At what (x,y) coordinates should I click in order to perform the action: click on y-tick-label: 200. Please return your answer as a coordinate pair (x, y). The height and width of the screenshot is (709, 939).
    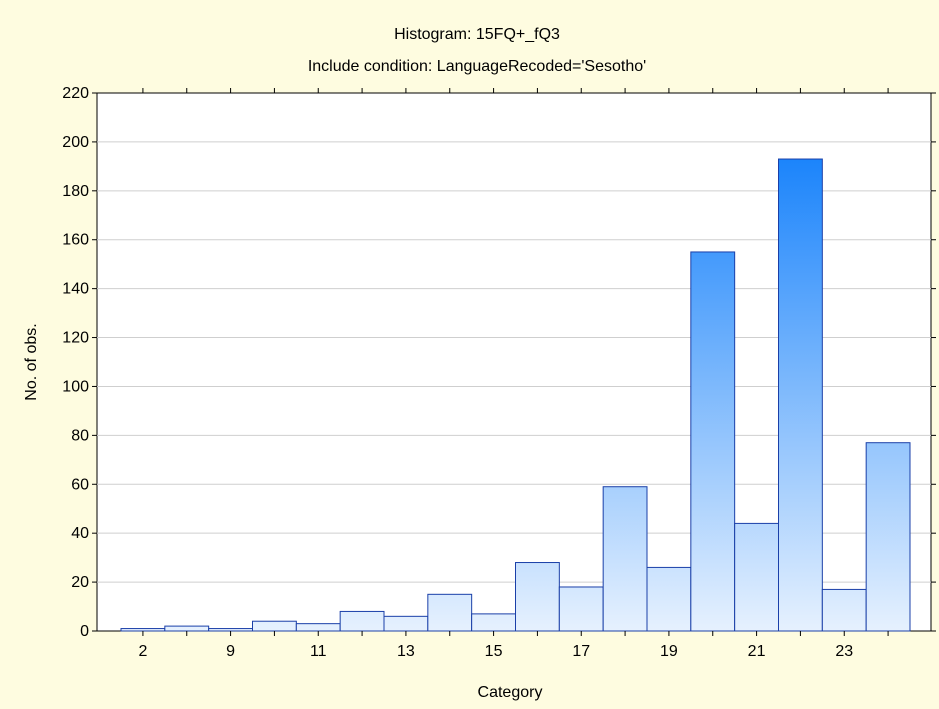
    Looking at the image, I should click on (75, 142).